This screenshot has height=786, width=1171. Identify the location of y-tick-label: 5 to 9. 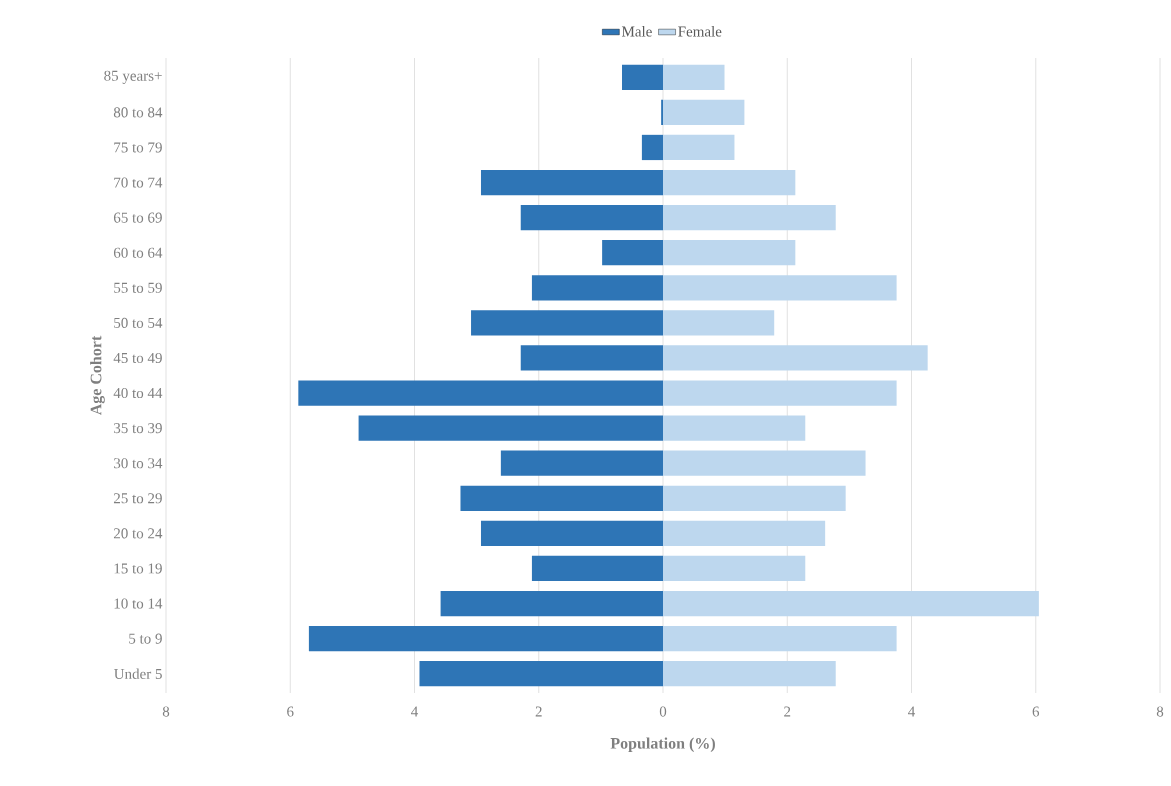
(145, 638).